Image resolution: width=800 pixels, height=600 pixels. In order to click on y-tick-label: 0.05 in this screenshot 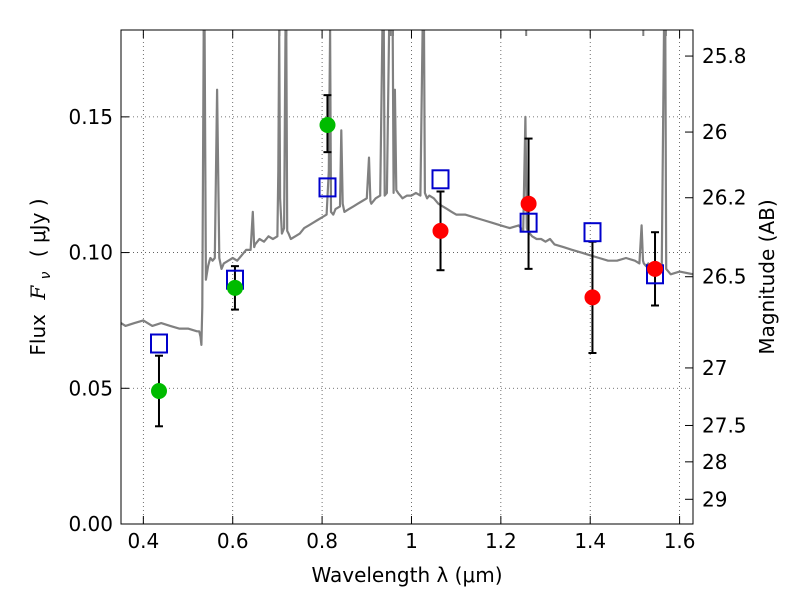, I will do `click(90, 388)`.